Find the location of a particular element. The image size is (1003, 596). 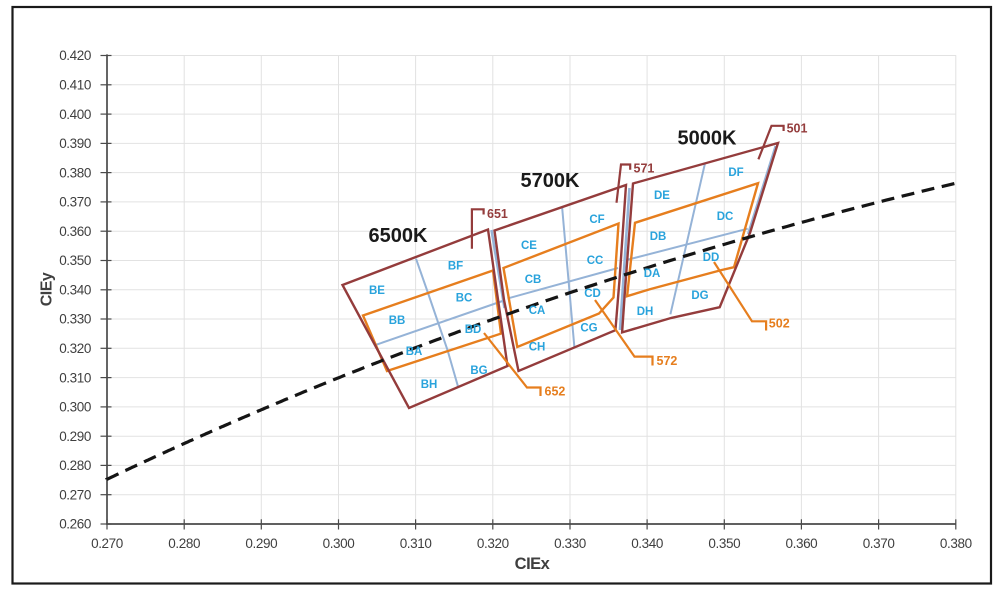

svg-text: DF is located at coordinates (735, 173).